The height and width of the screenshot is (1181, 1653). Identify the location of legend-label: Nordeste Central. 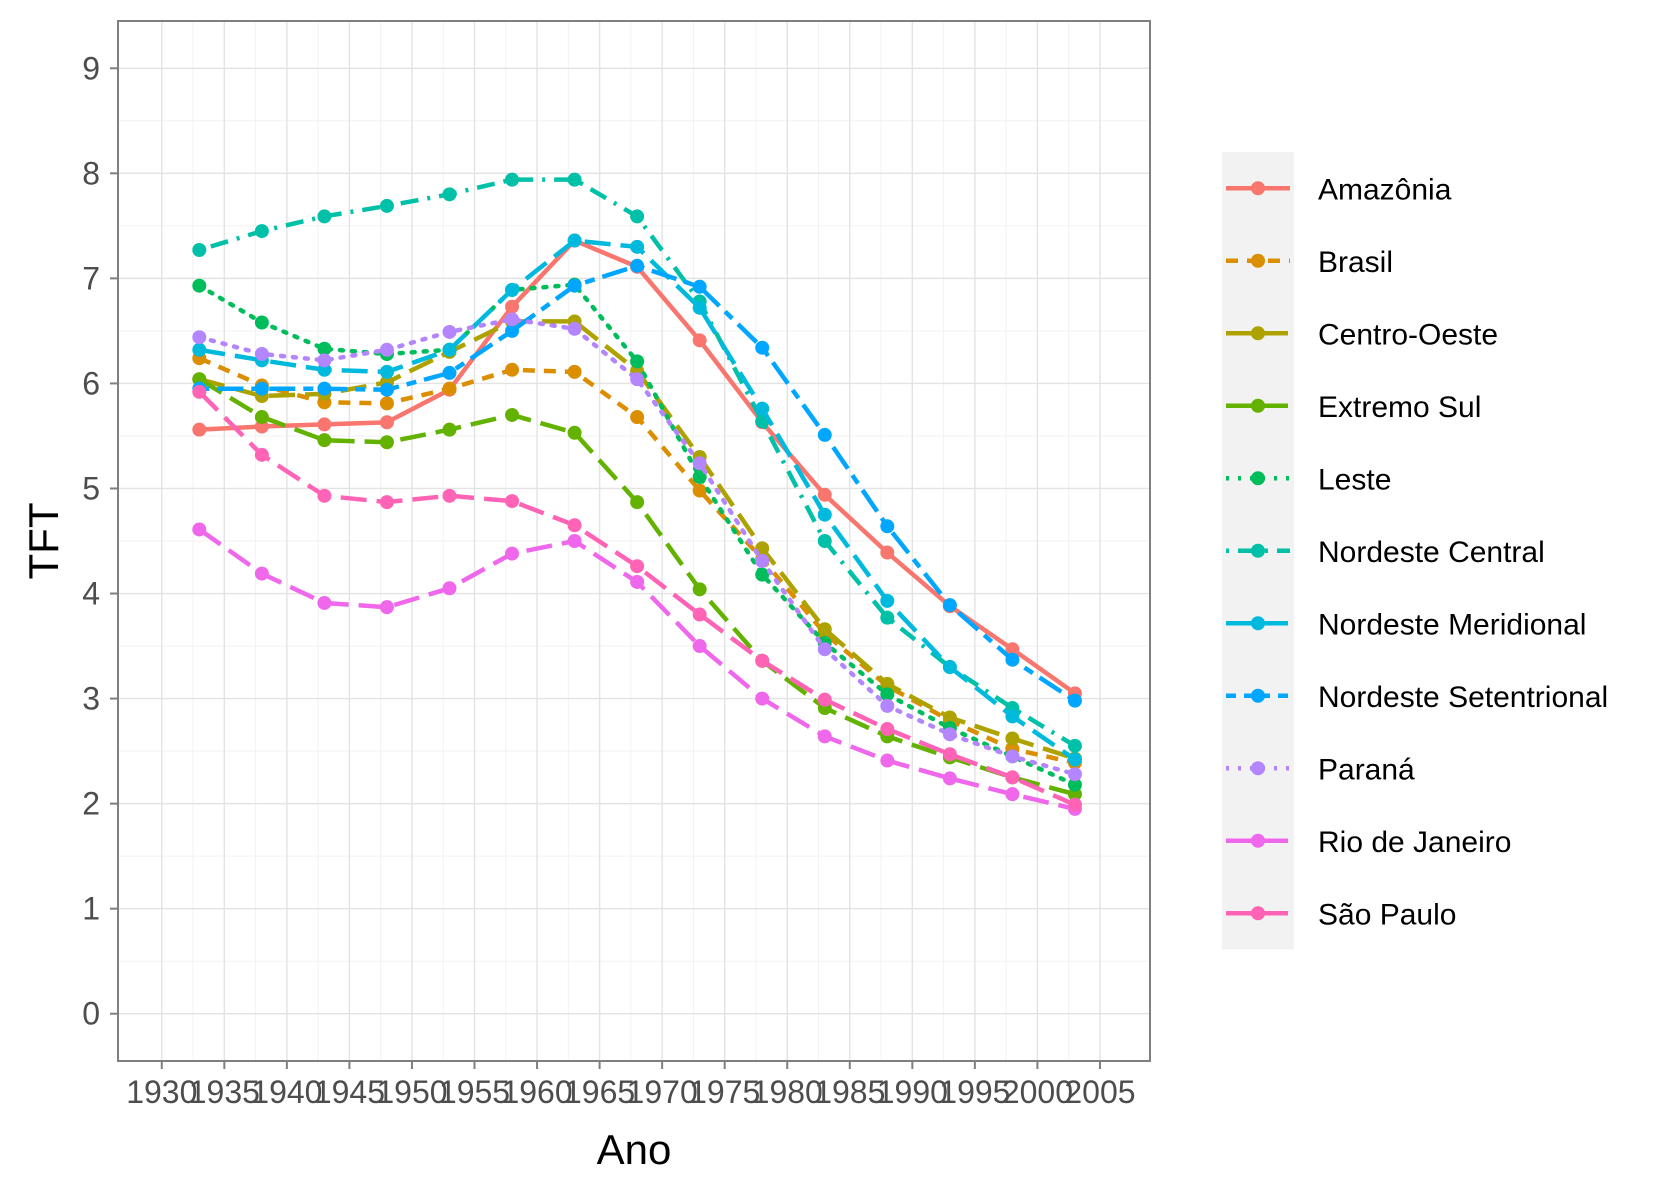
(1431, 552).